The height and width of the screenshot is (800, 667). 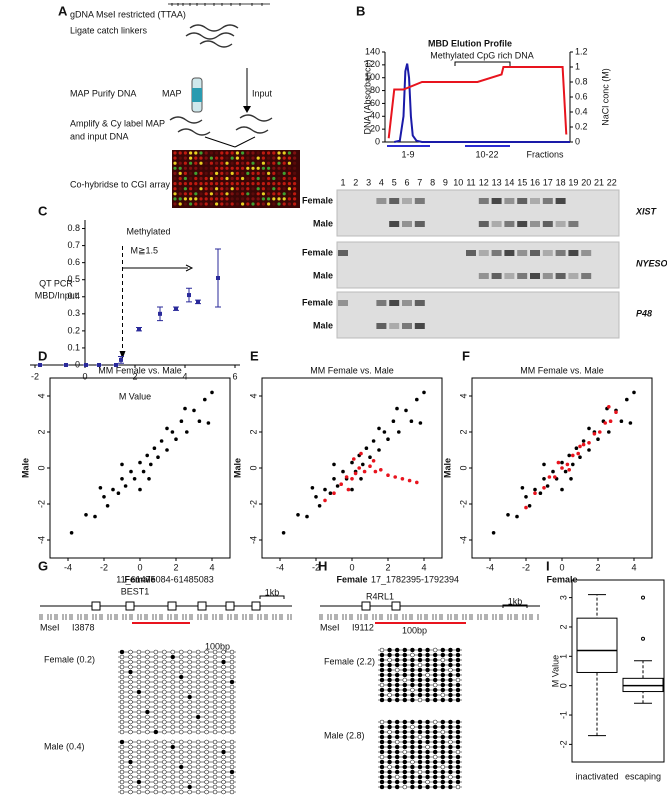 I want to click on y-axis-label: MBD/Input, so click(x=56, y=295).